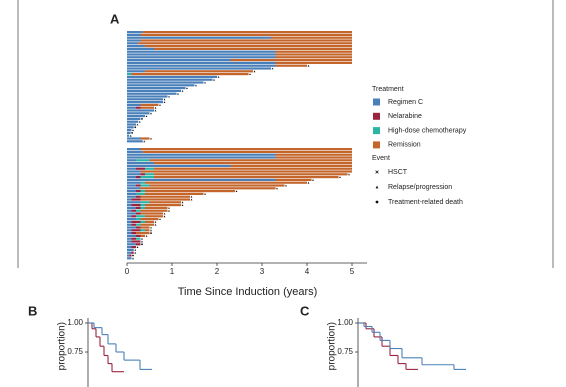 The width and height of the screenshot is (566, 387). I want to click on y-axis-title: proportion), so click(62, 346).